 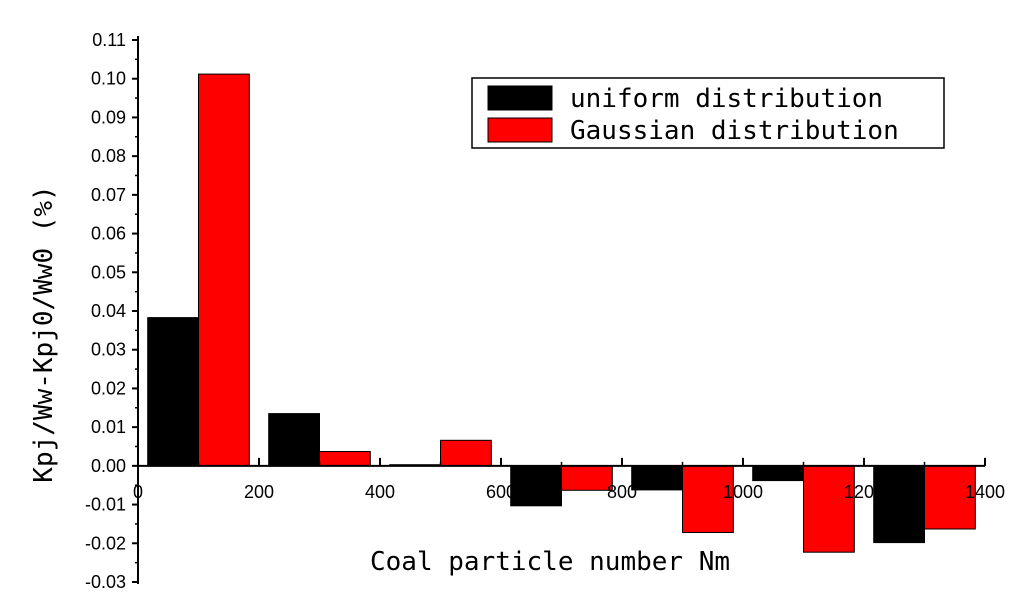 I want to click on x-tick-label: 1000, so click(x=743, y=492).